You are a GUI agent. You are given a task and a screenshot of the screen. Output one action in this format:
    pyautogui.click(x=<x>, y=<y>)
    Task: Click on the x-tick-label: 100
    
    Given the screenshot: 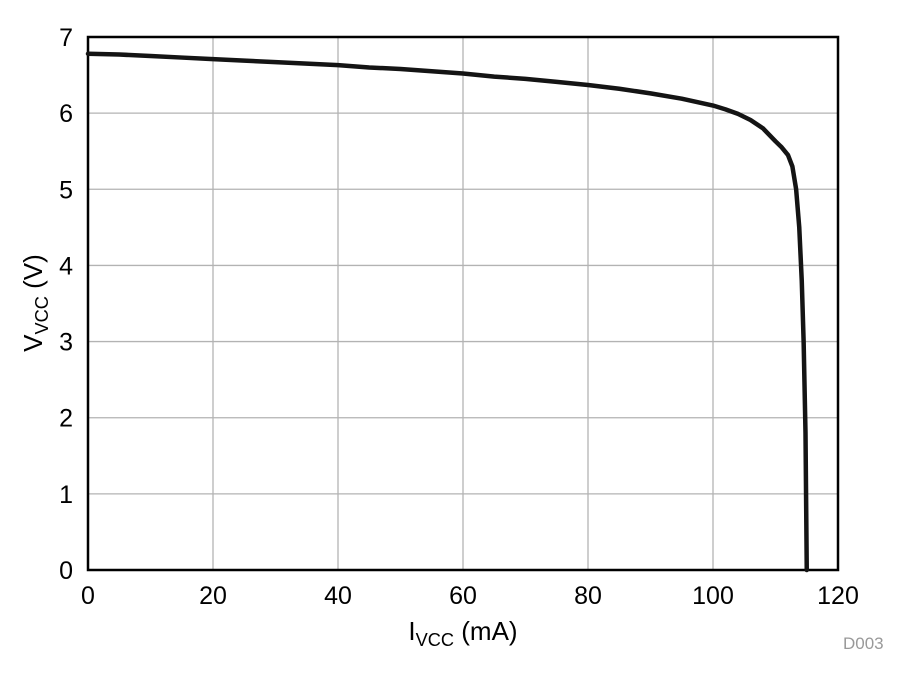 What is the action you would take?
    pyautogui.click(x=713, y=596)
    